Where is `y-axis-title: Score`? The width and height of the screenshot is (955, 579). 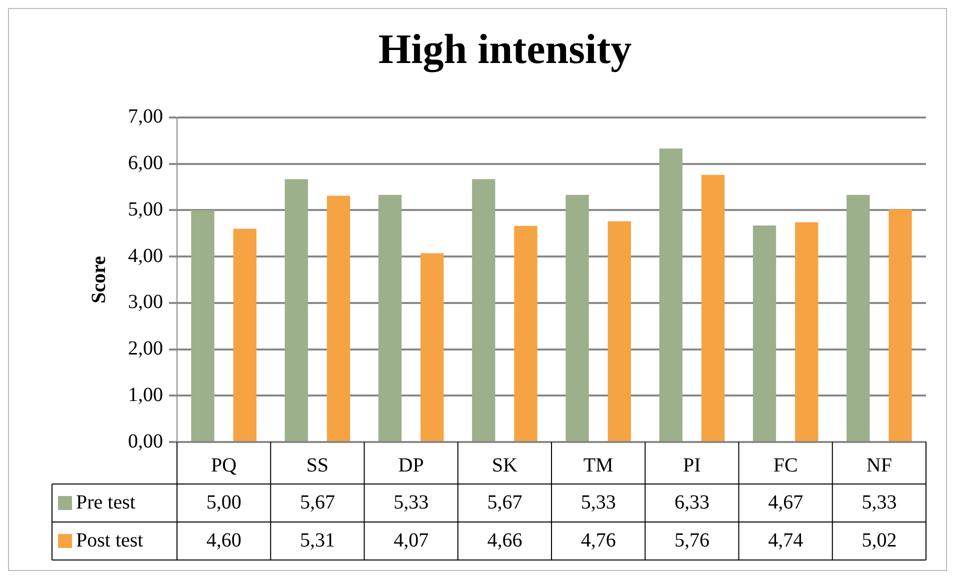 y-axis-title: Score is located at coordinates (99, 280).